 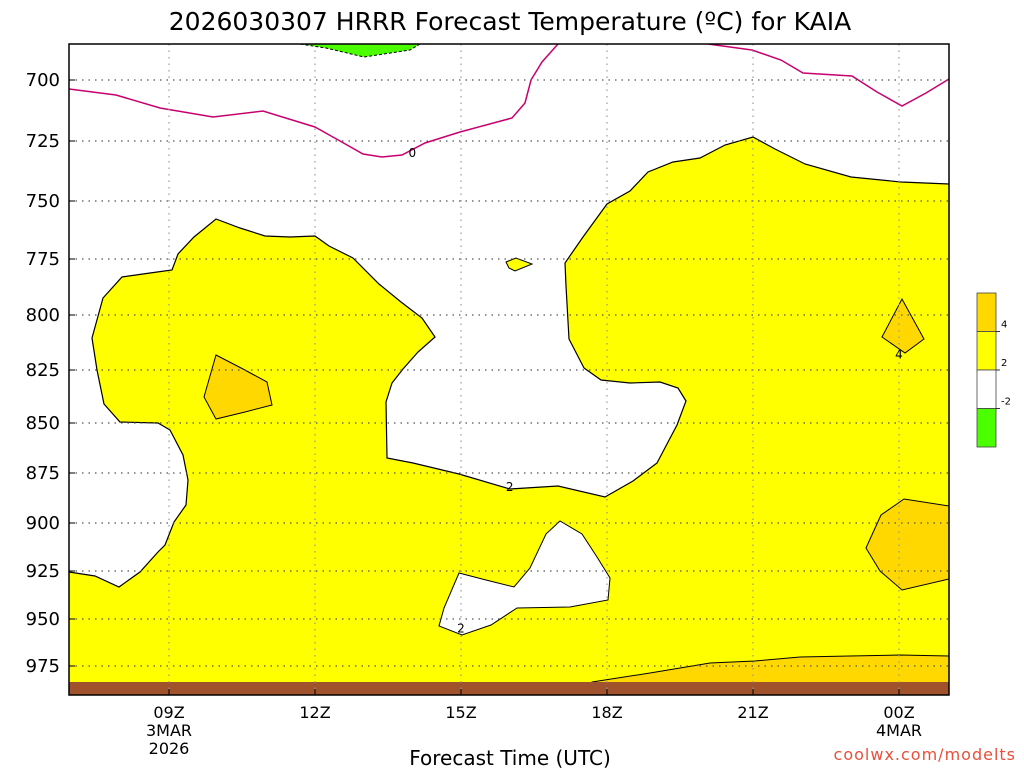 What do you see at coordinates (168, 712) in the screenshot?
I see `x-tick-label: 09Z` at bounding box center [168, 712].